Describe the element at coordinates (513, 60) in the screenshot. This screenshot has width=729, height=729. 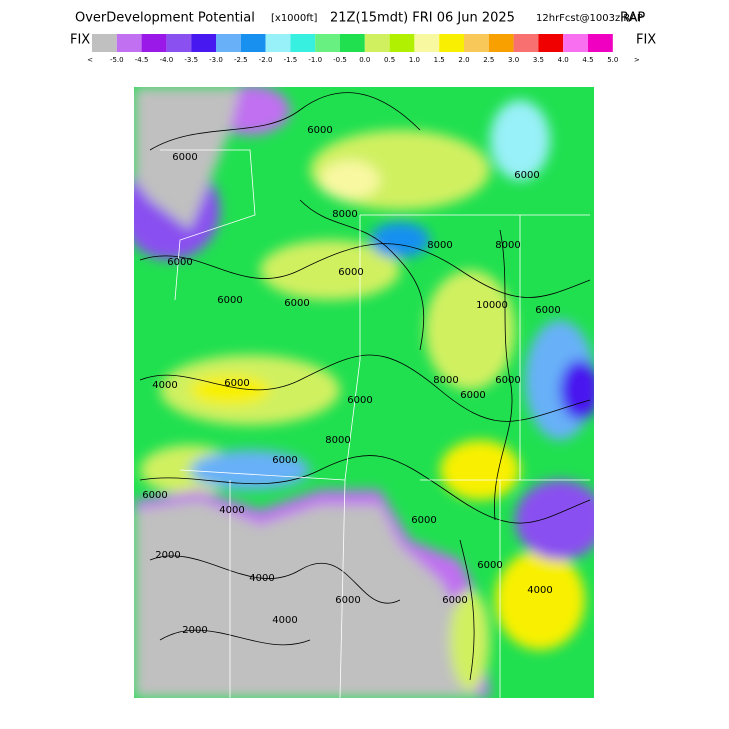
I see `legend-label: 3.0` at that location.